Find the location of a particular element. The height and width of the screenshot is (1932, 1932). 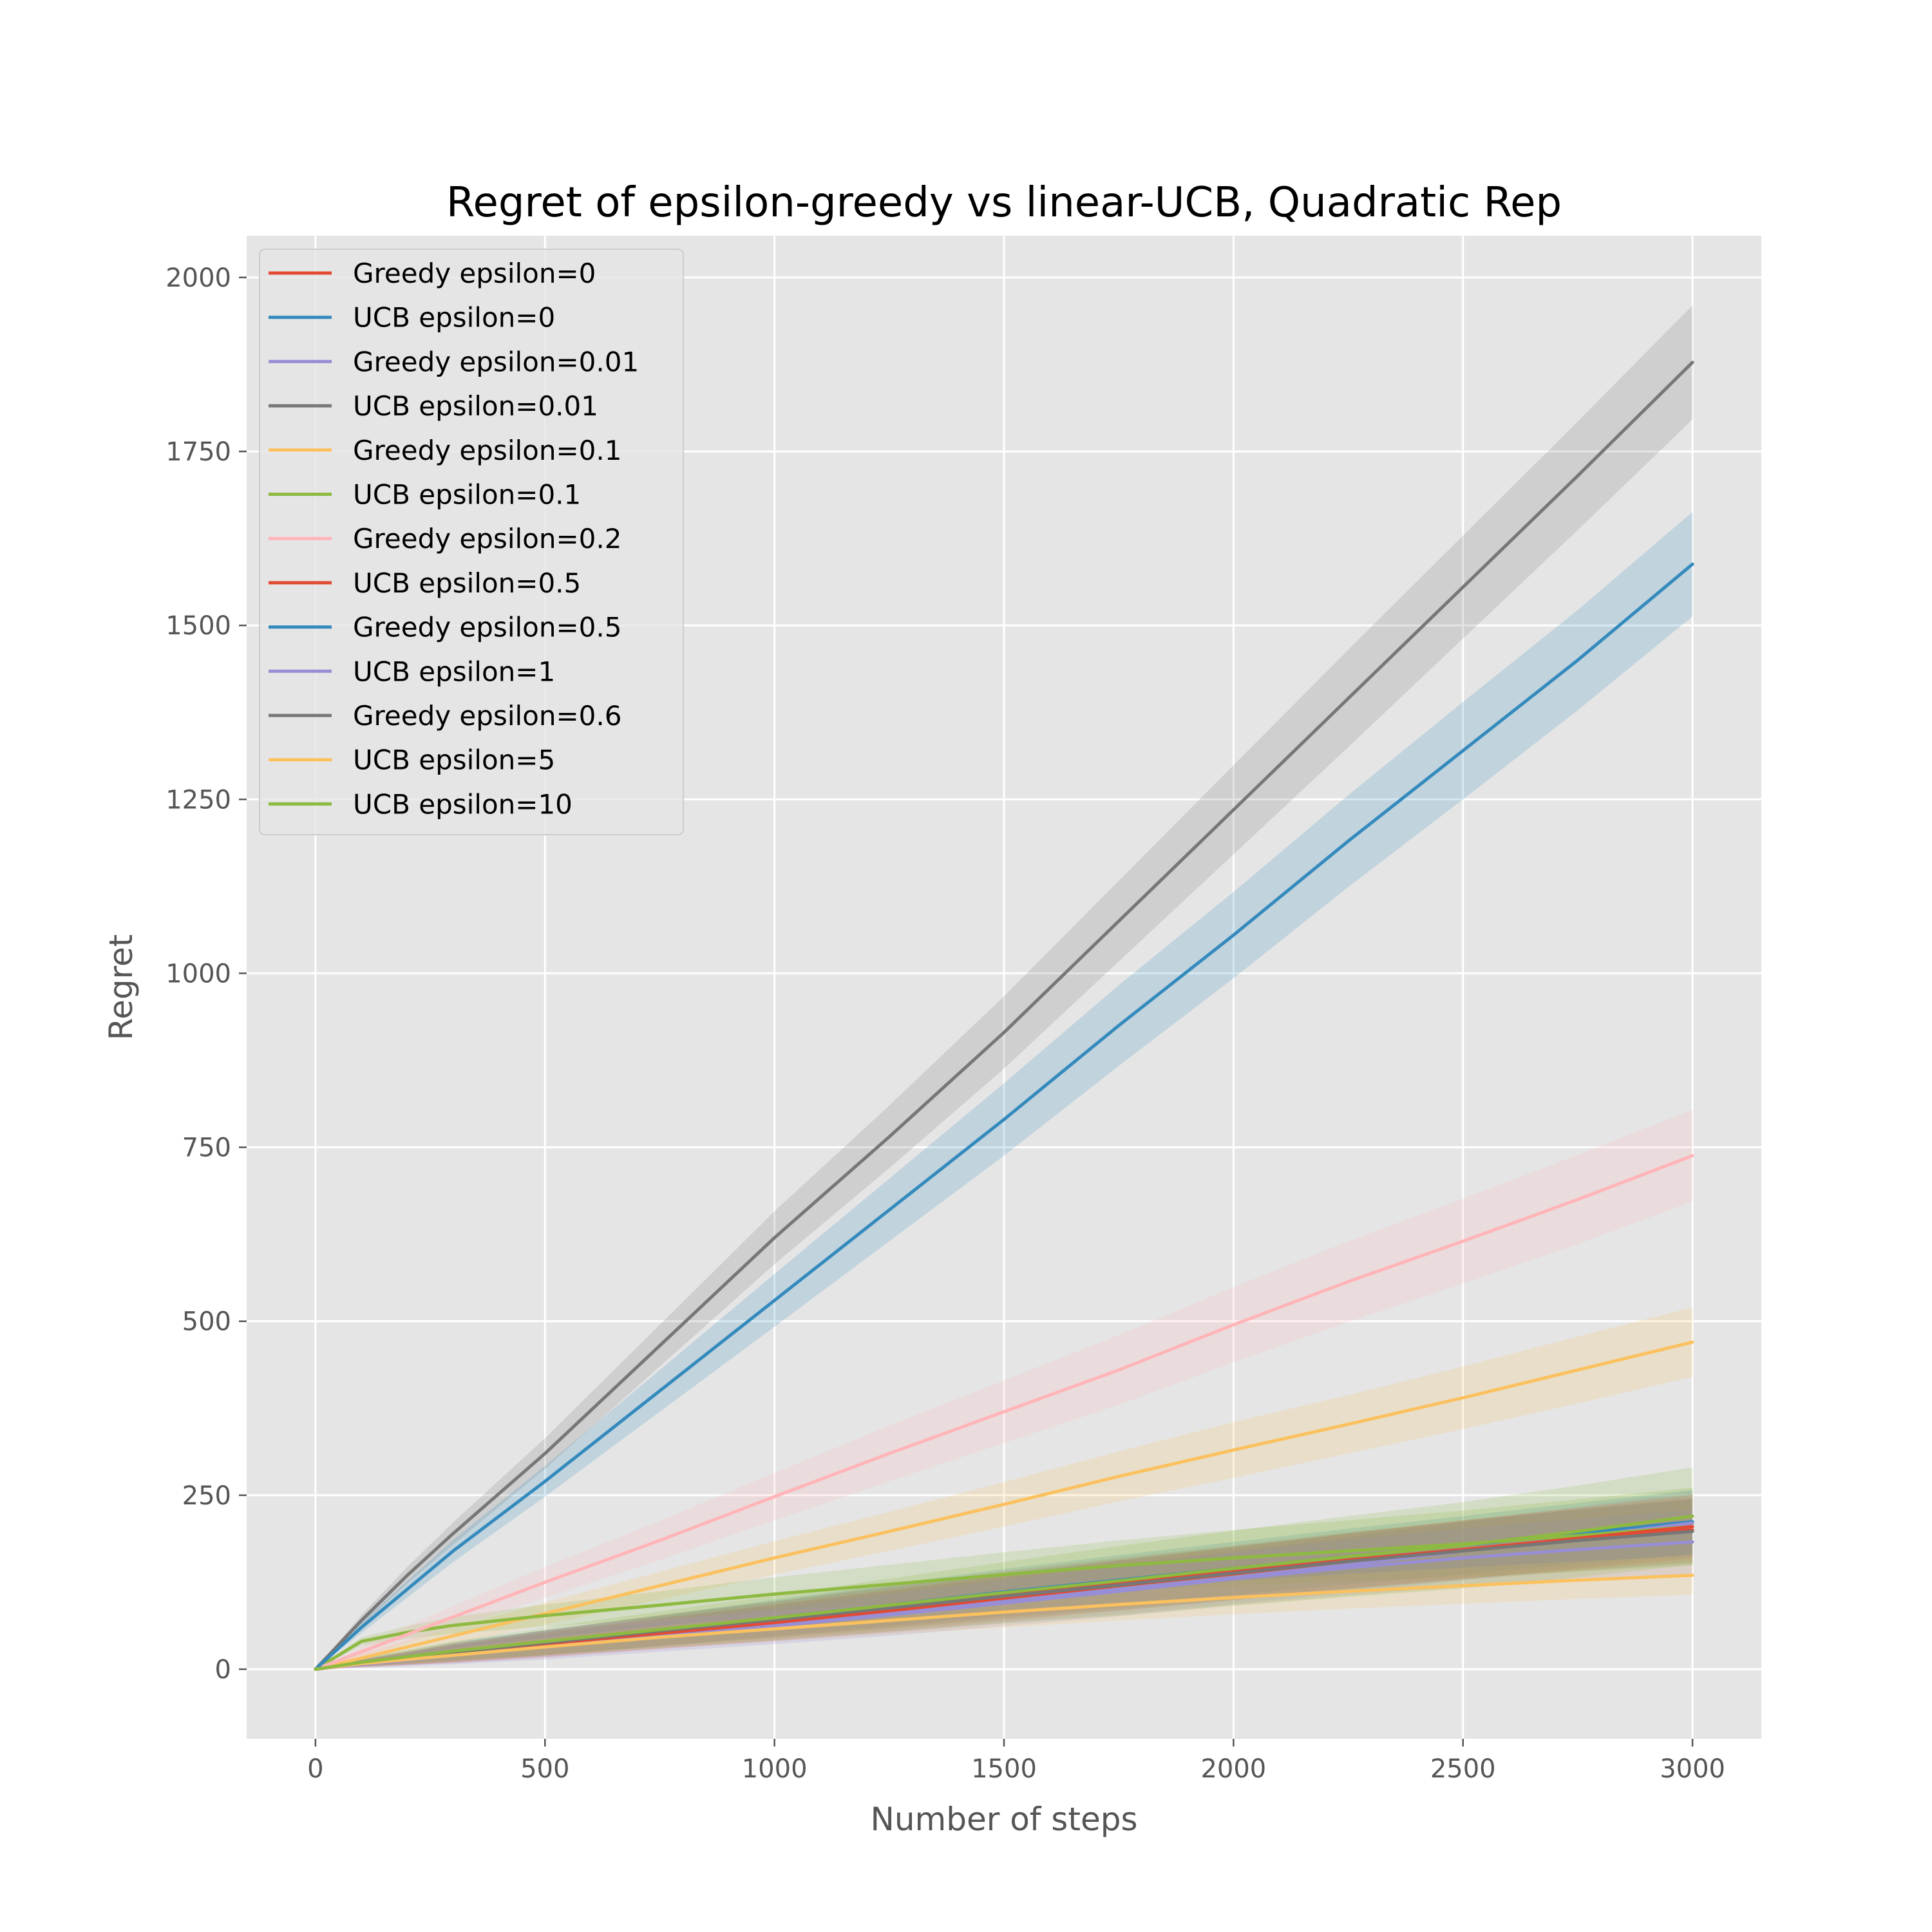

y-tick-label: 1500 is located at coordinates (199, 626).